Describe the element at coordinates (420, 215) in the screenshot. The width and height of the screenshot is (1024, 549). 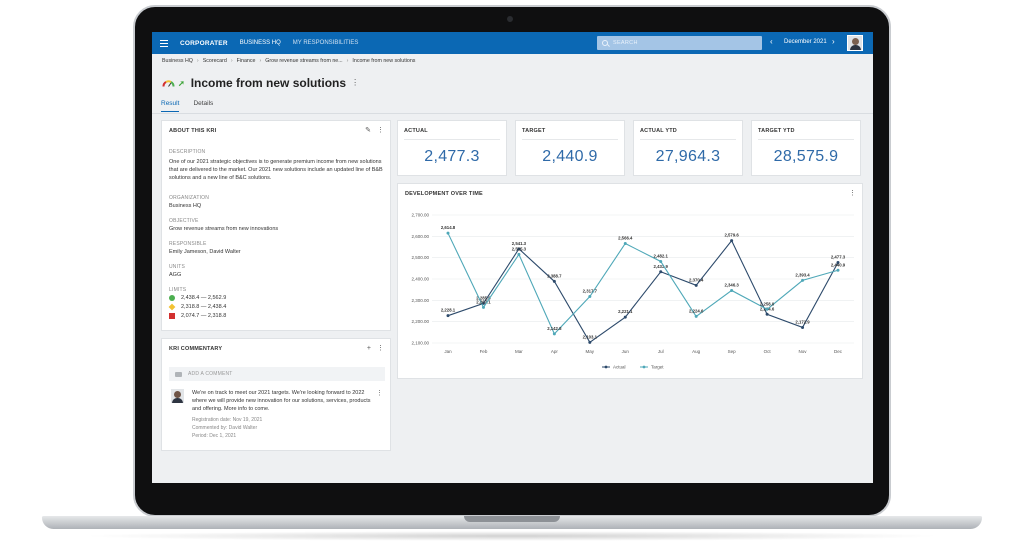
I see `y-tick-label: 2,700.00` at that location.